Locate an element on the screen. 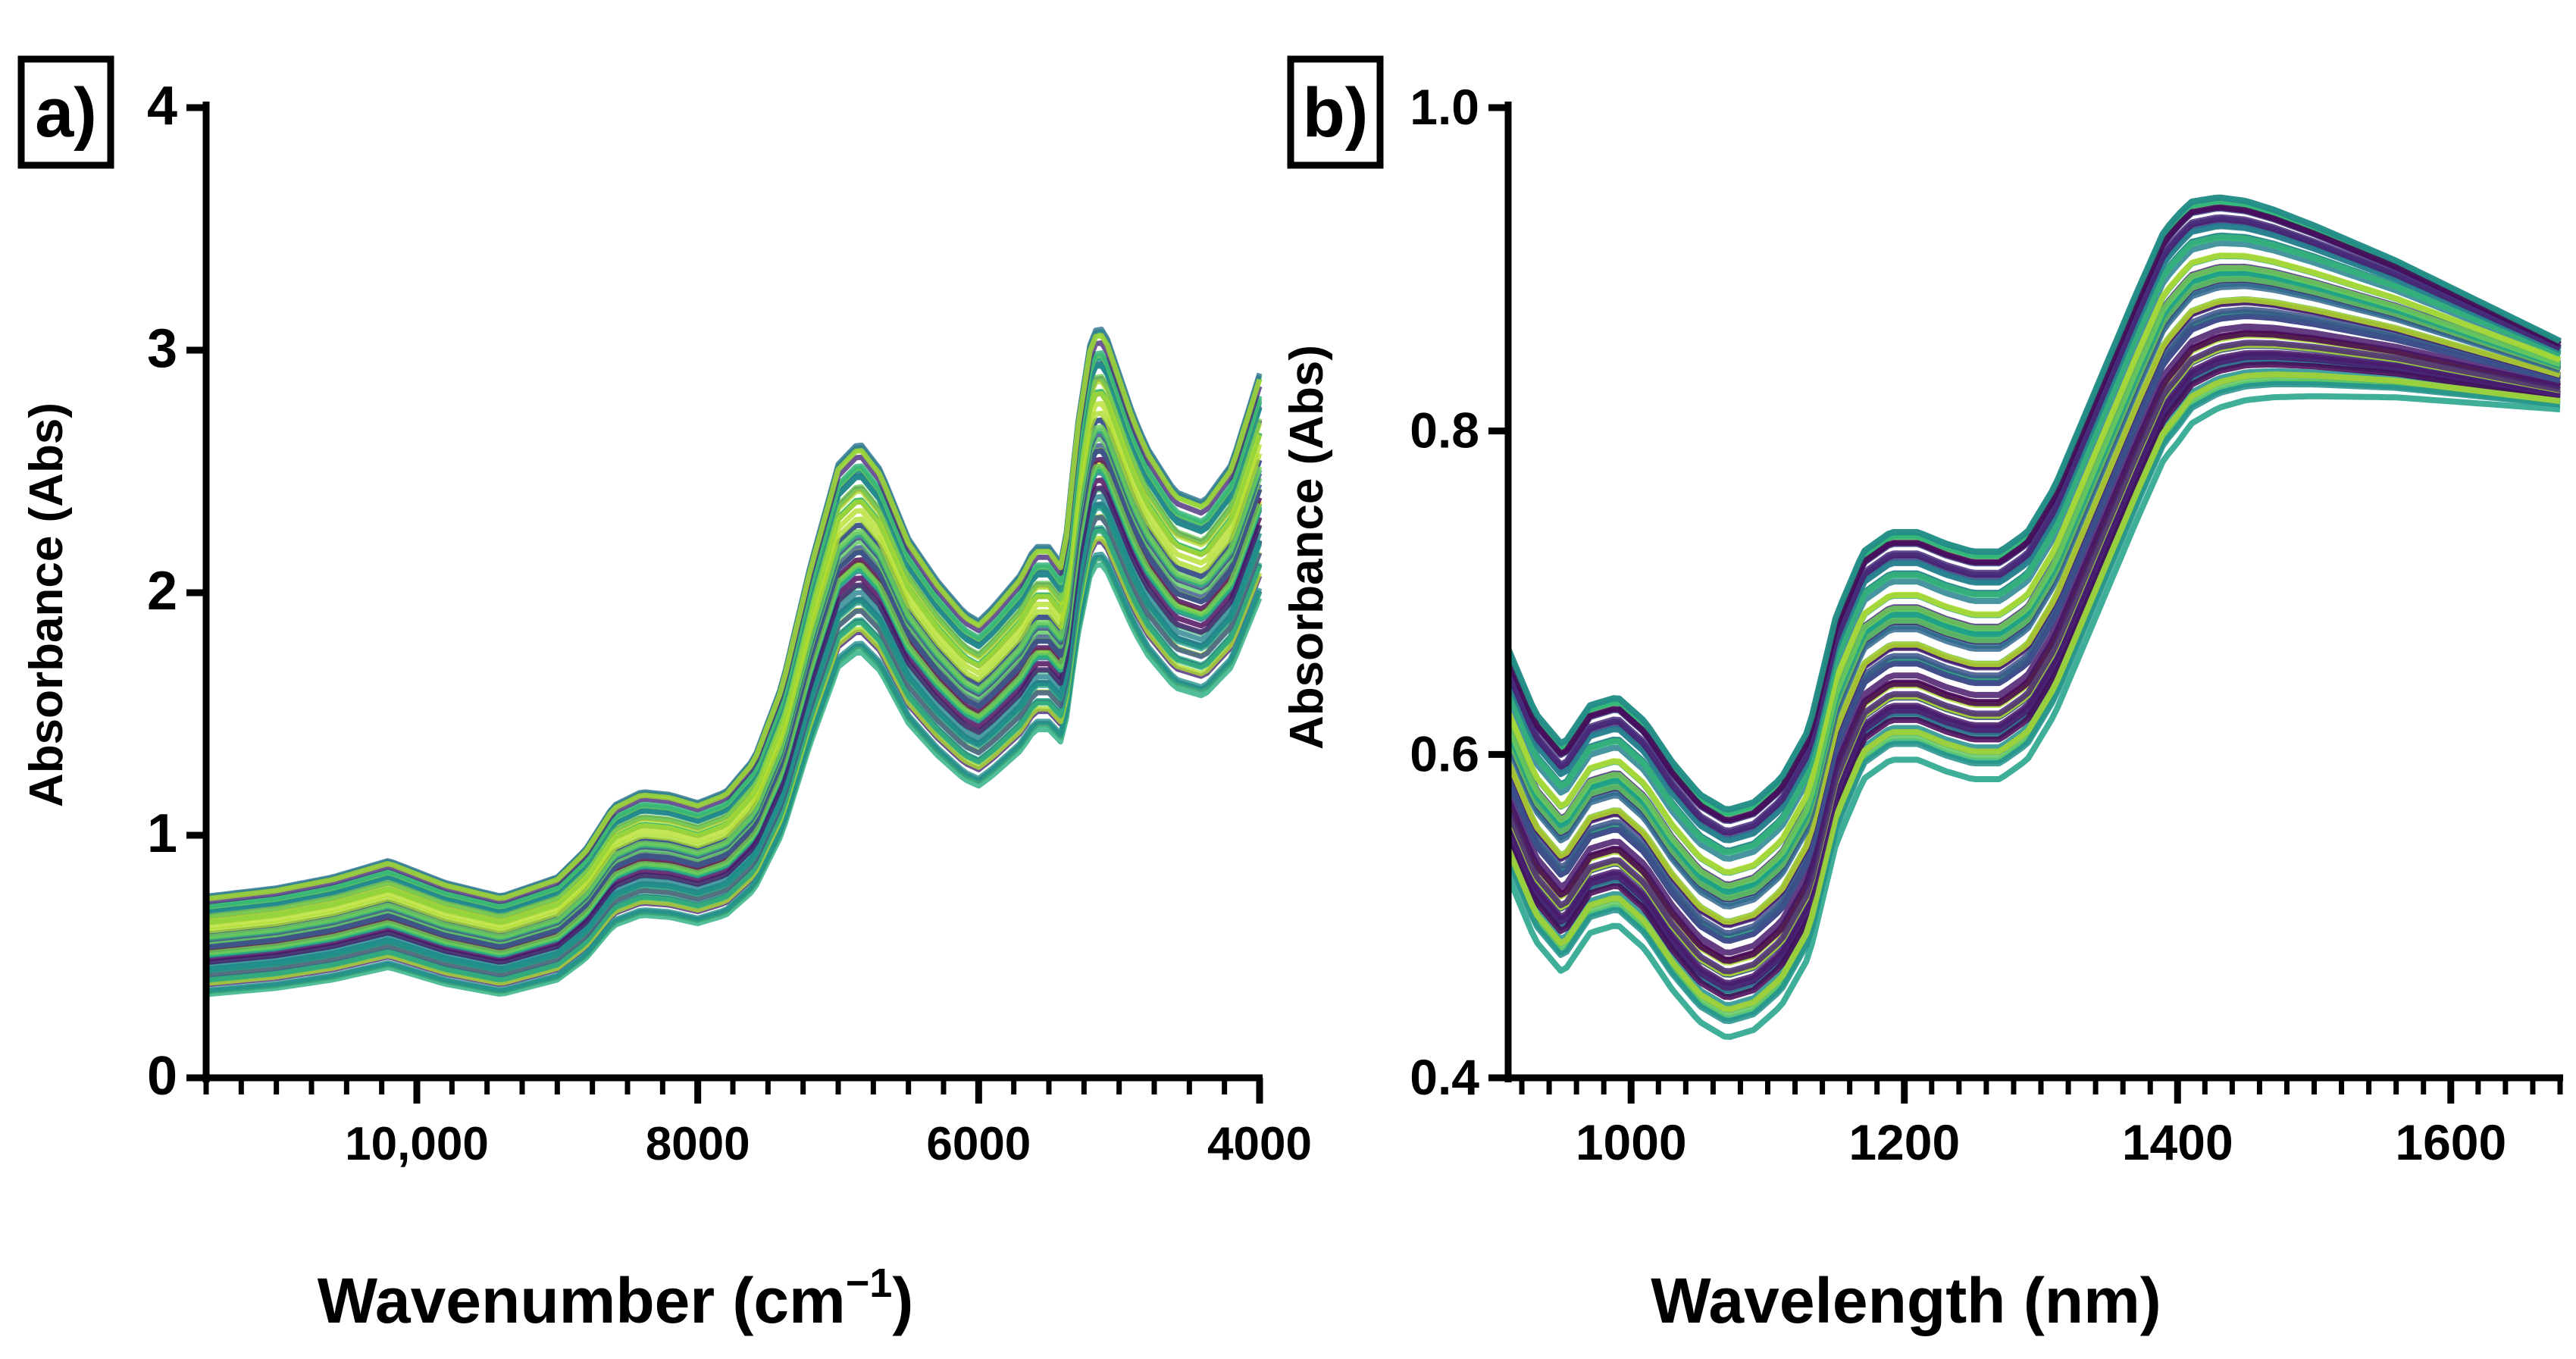 The image size is (2576, 1359). panel-b-x-tick-label: 1200 is located at coordinates (1904, 1142).